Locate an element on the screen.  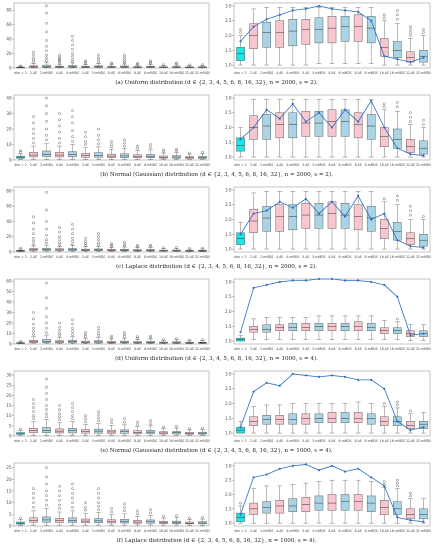
y-tick-label: 20 is located at coordinates (9, 395).